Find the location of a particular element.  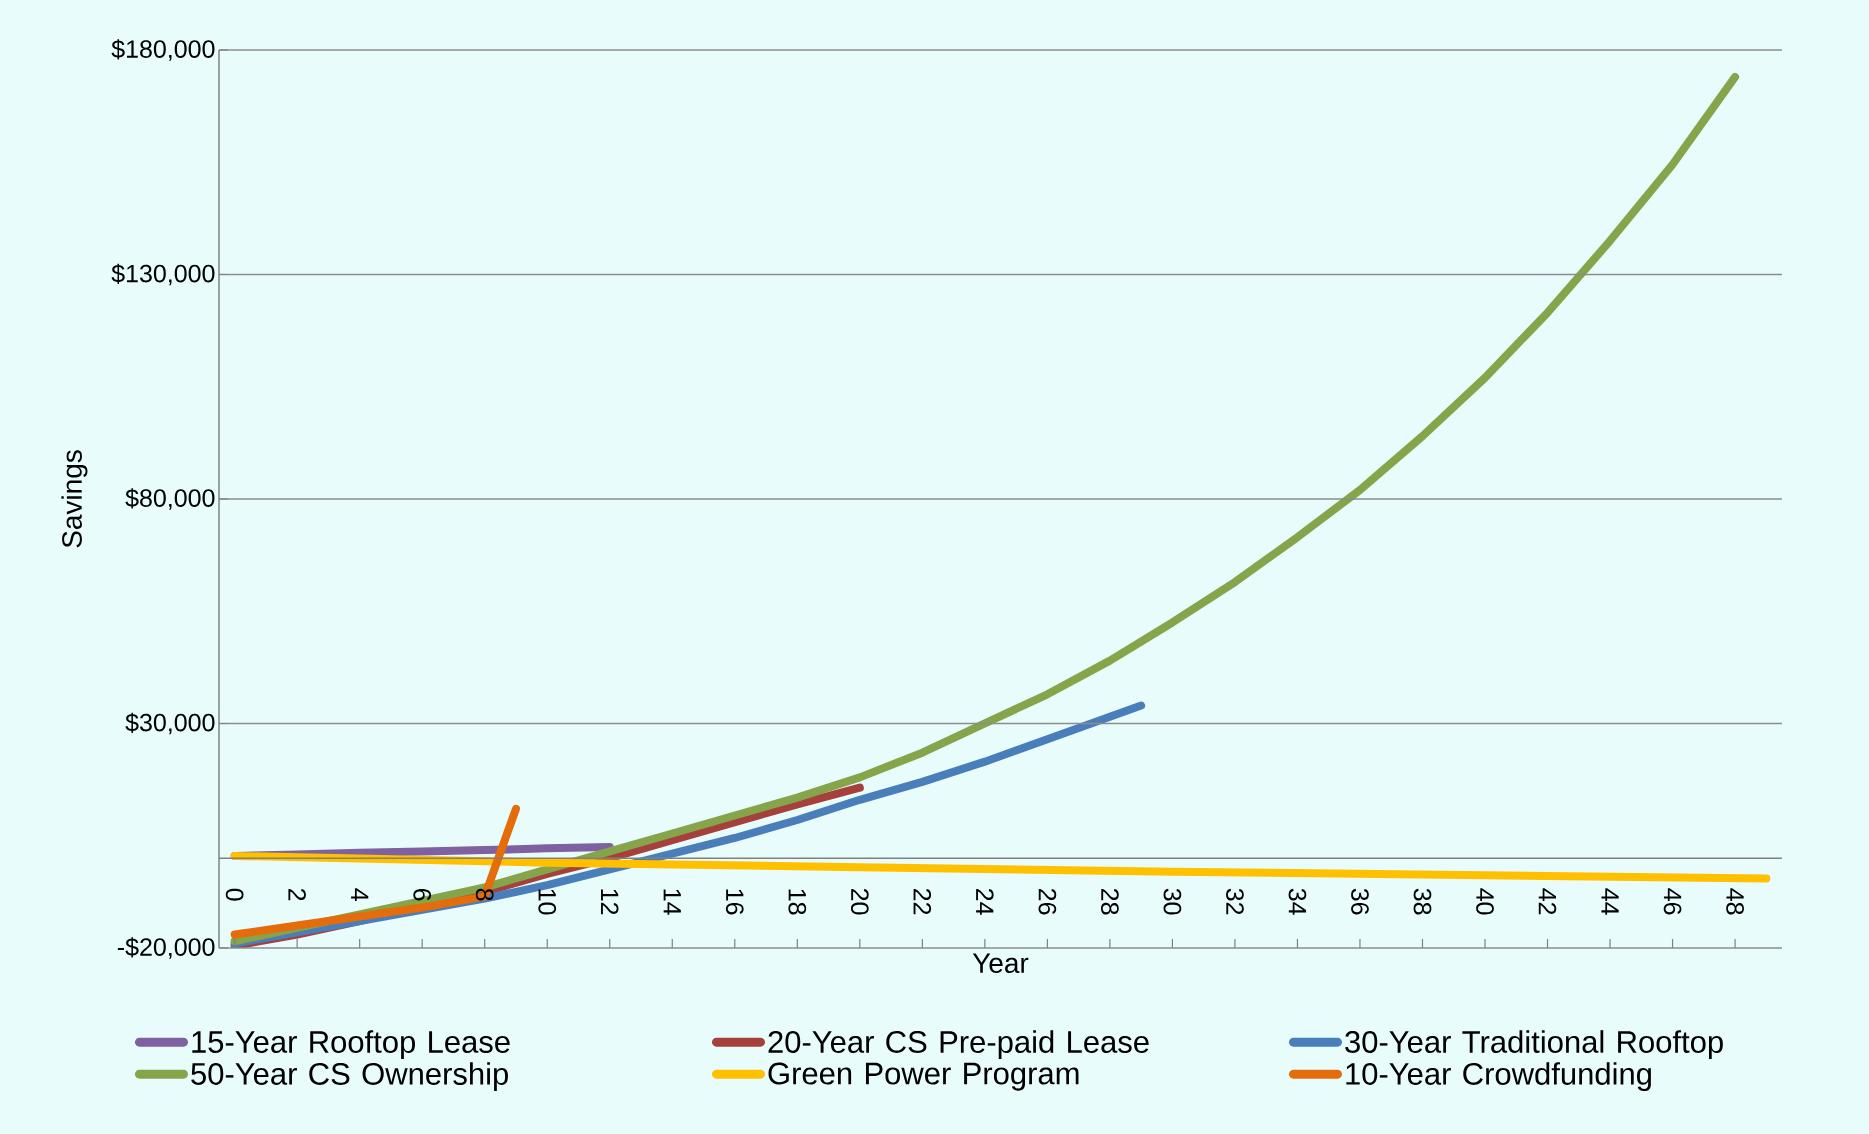

y-tick-label: $80,000 is located at coordinates (170, 499).